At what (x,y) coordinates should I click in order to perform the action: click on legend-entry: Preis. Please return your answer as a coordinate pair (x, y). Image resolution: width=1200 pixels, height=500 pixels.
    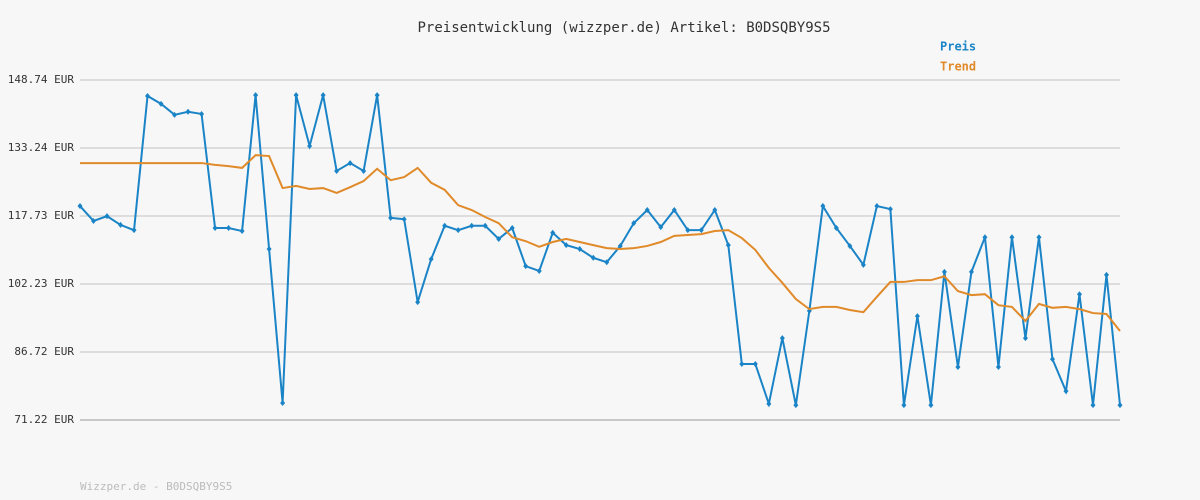
    Looking at the image, I should click on (958, 47).